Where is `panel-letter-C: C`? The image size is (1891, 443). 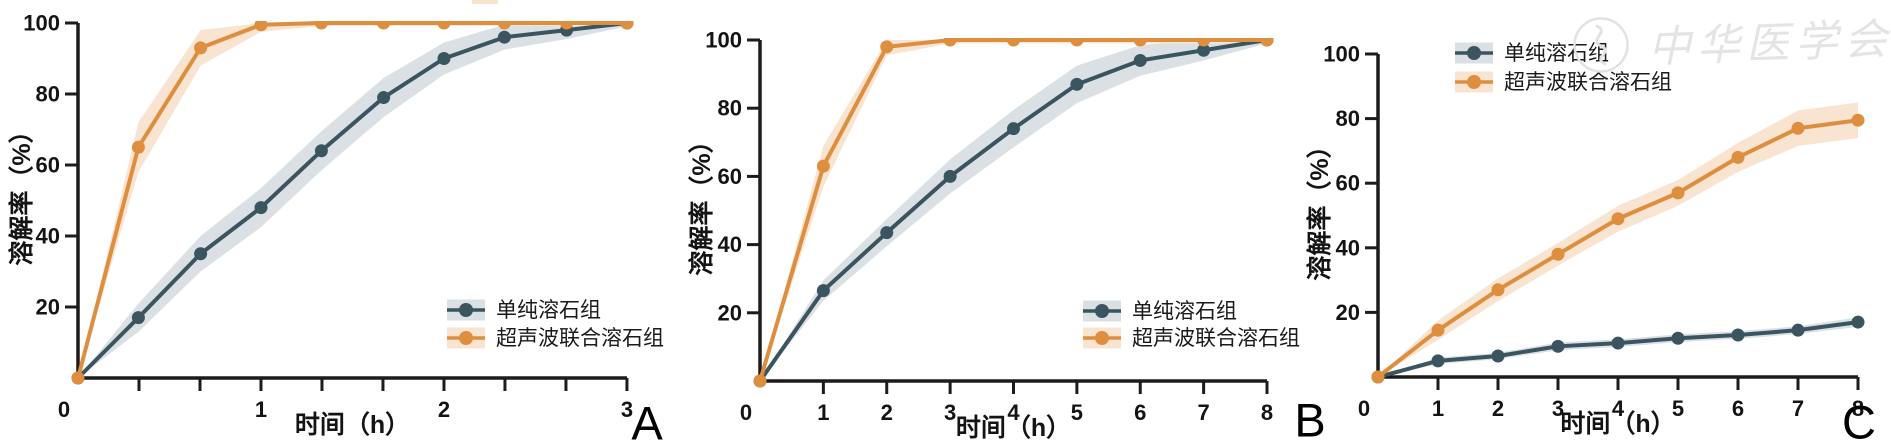
panel-letter-C: C is located at coordinates (1859, 419).